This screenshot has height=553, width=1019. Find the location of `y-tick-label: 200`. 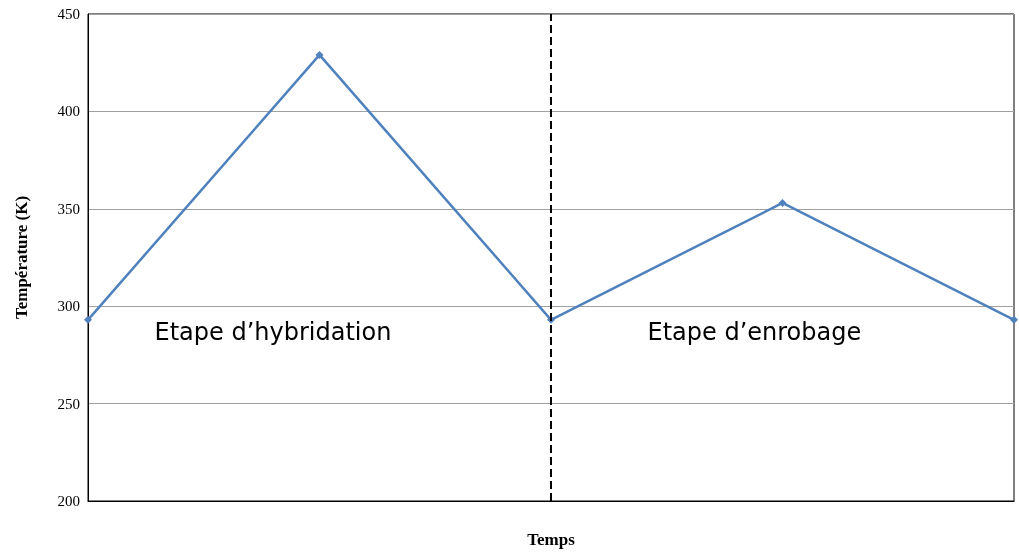

y-tick-label: 200 is located at coordinates (68, 501).